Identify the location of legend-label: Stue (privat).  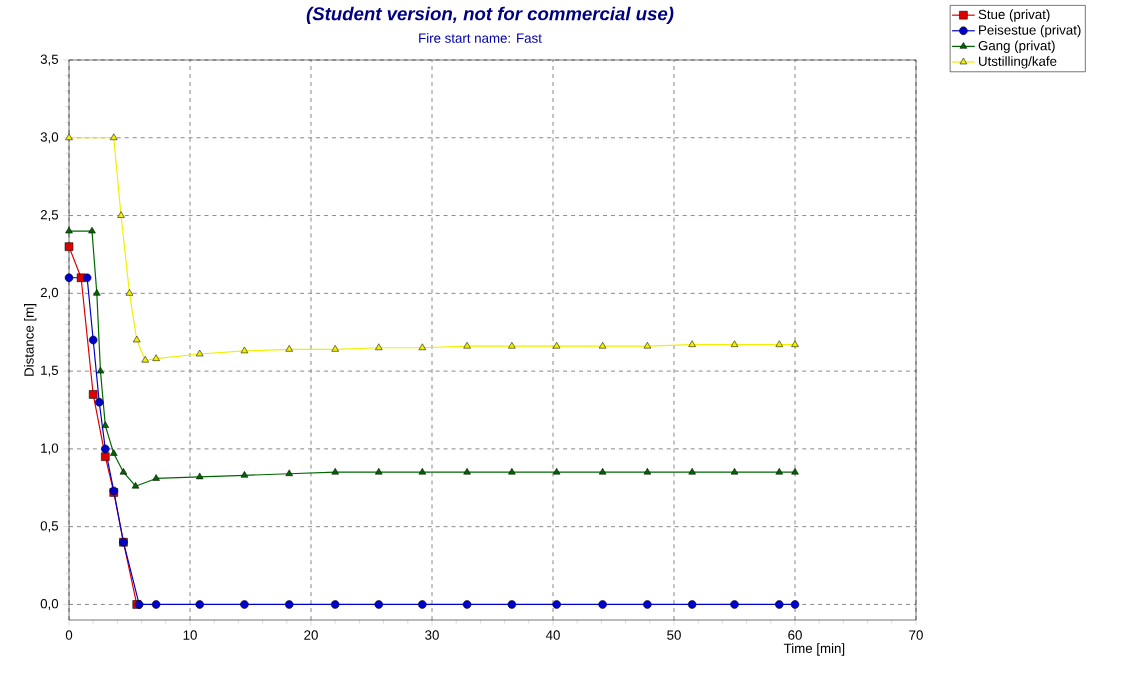
(1014, 15).